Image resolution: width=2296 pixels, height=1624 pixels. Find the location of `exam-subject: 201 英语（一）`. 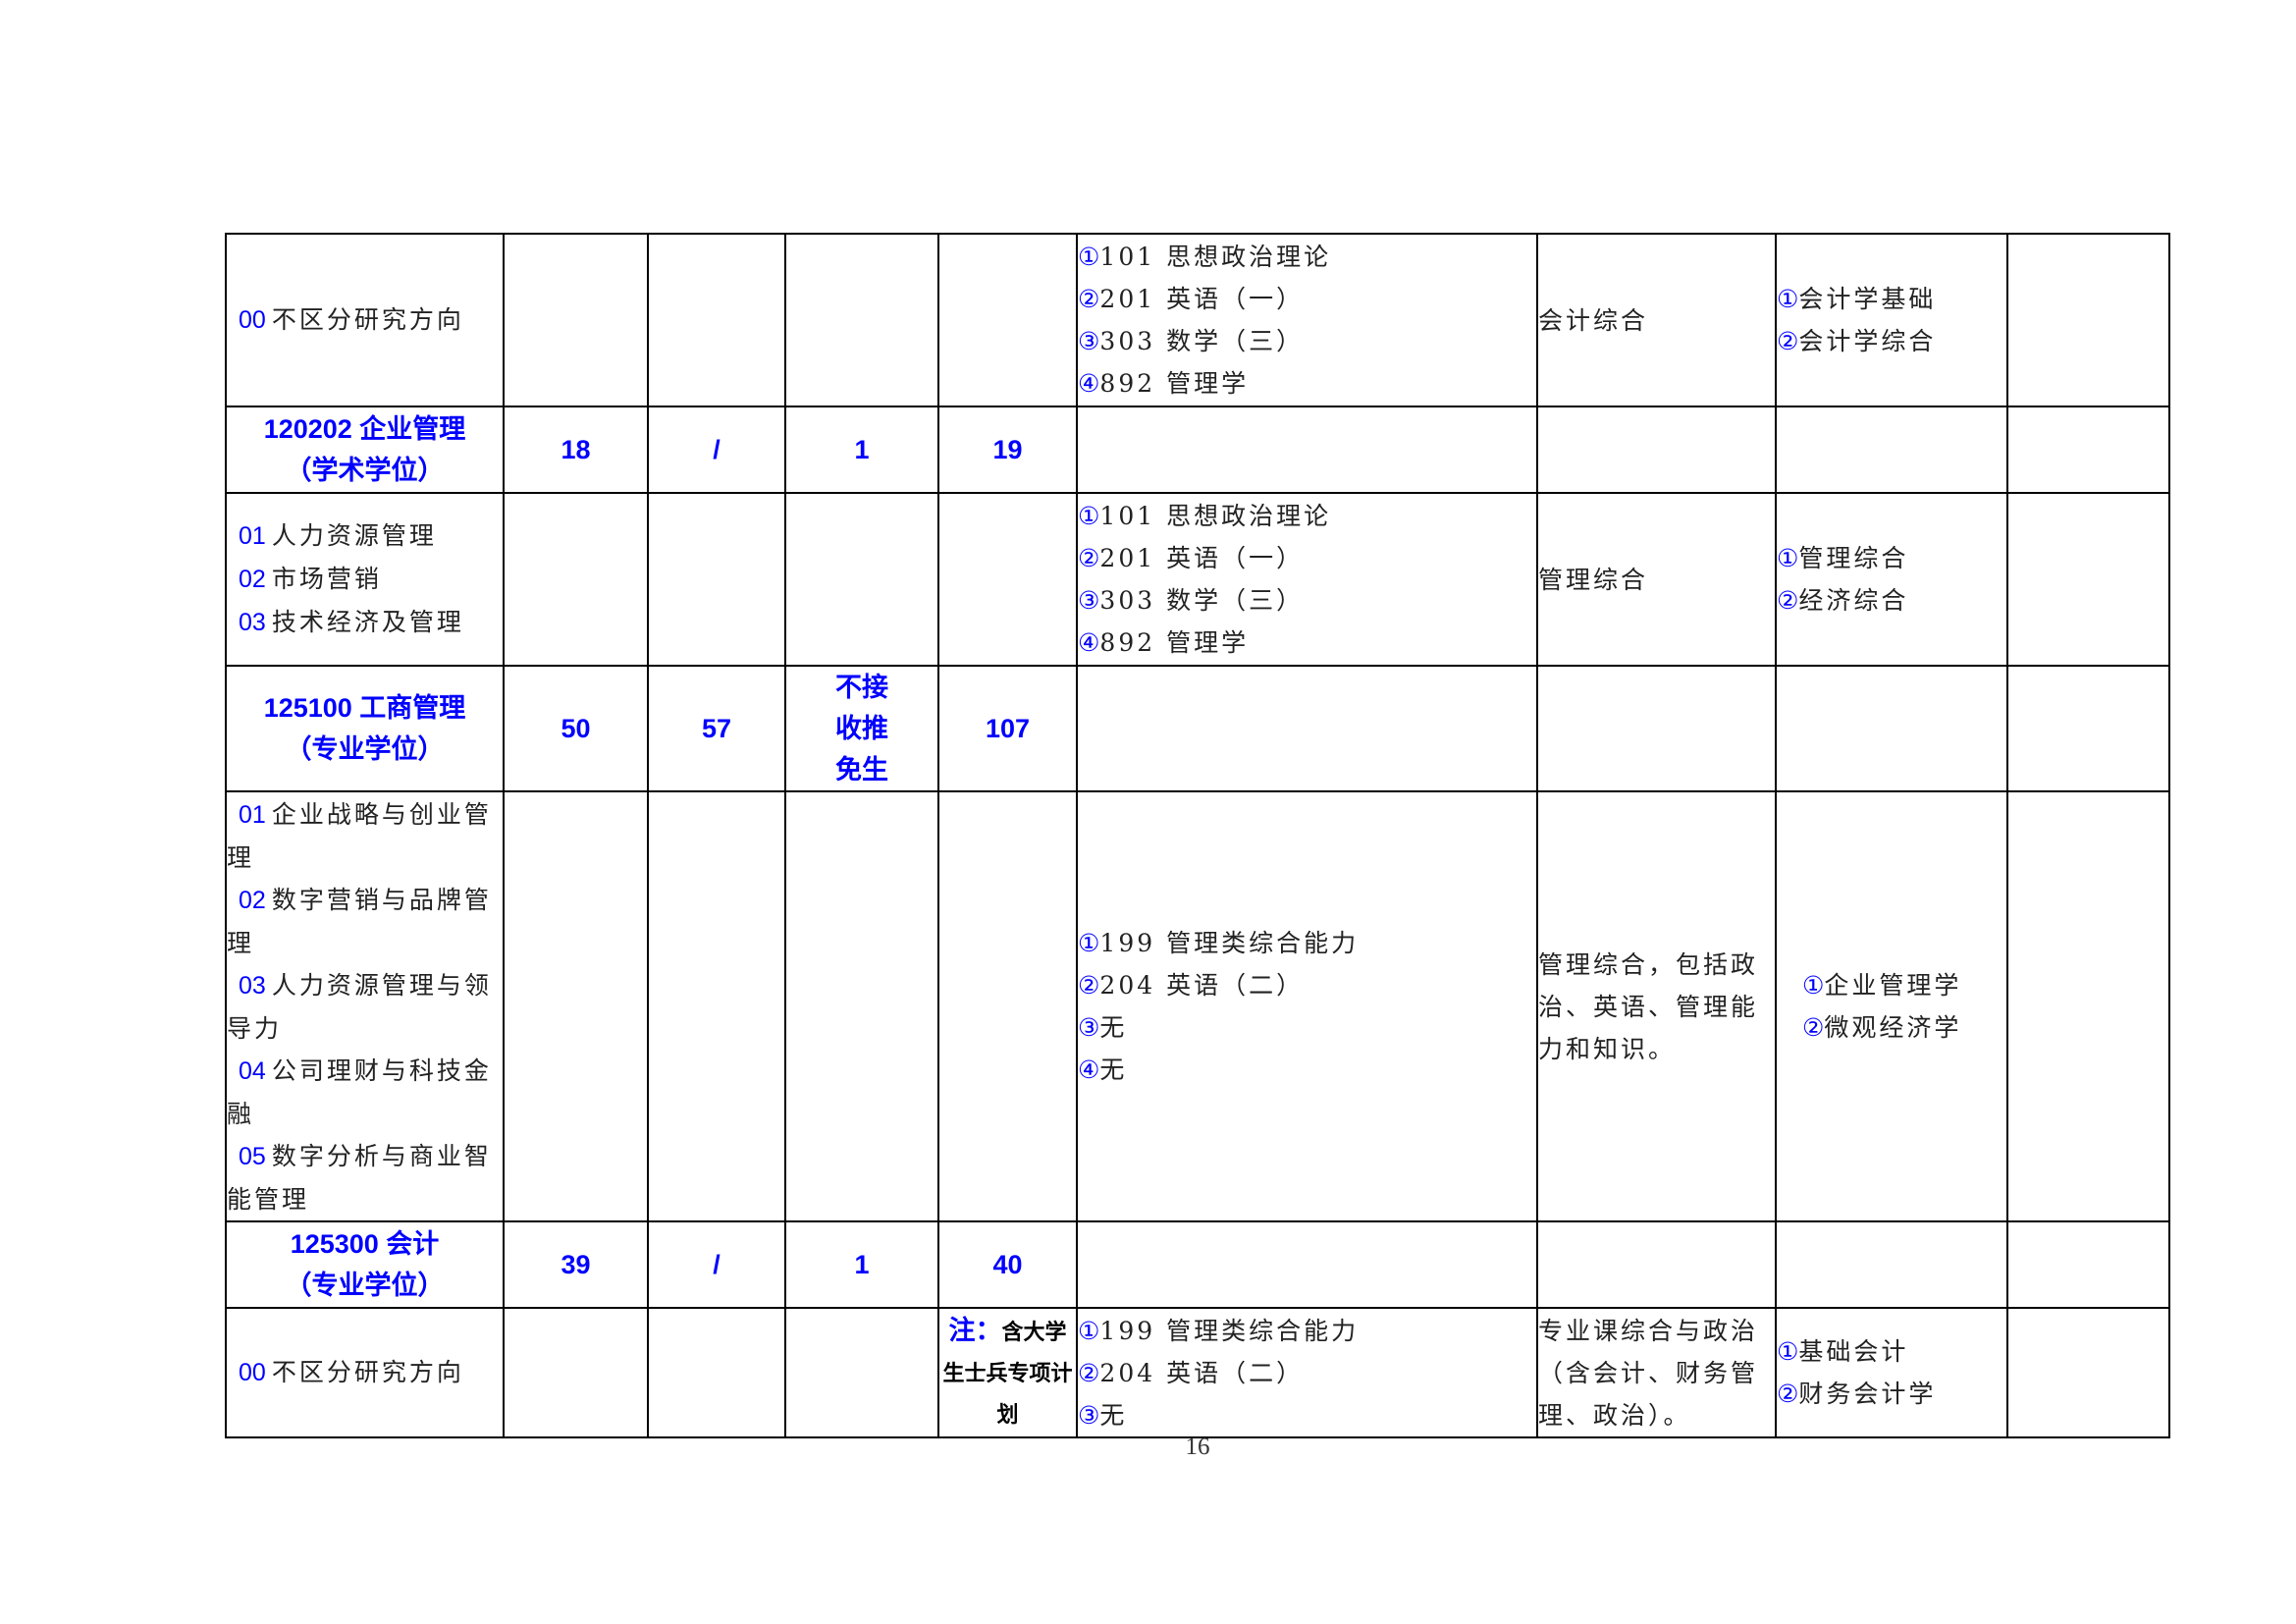

exam-subject: 201 英语（一） is located at coordinates (1202, 299).